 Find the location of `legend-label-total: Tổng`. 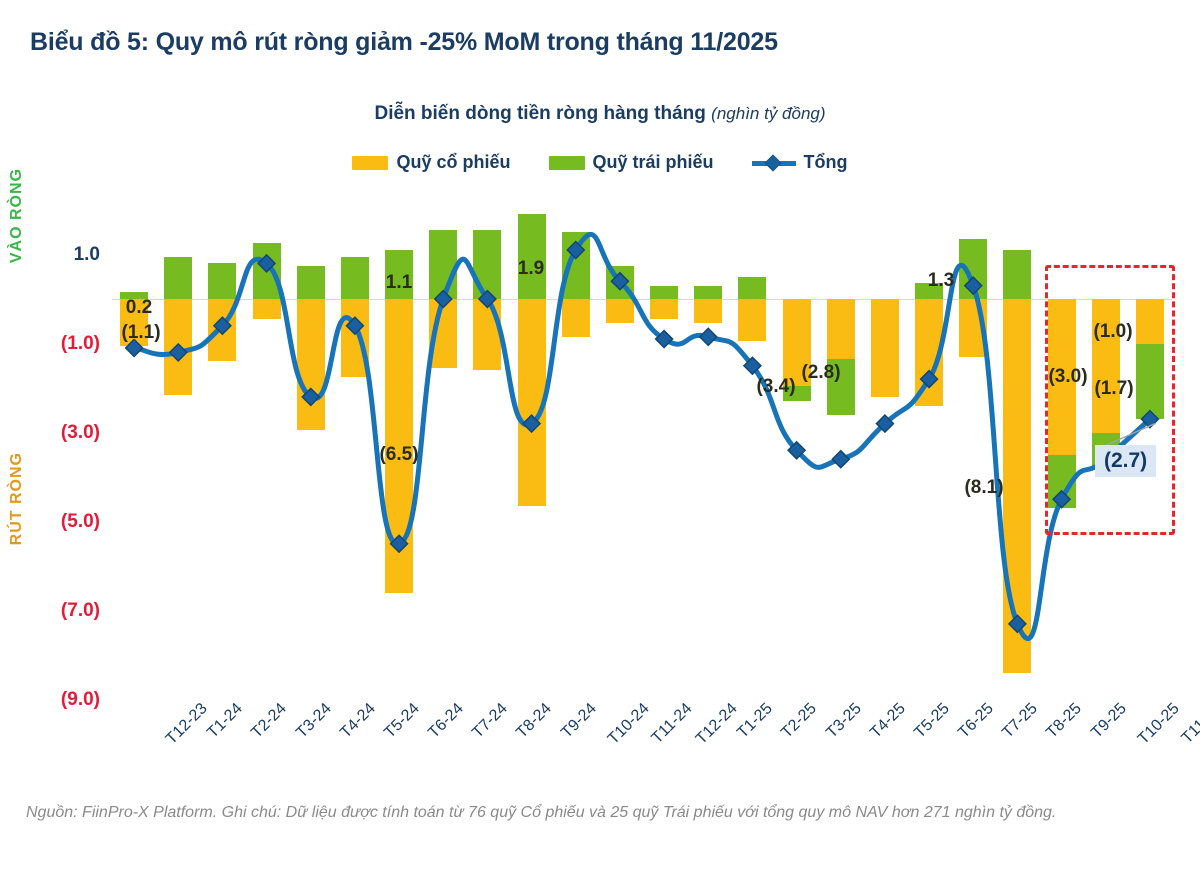

legend-label-total: Tổng is located at coordinates (825, 162).